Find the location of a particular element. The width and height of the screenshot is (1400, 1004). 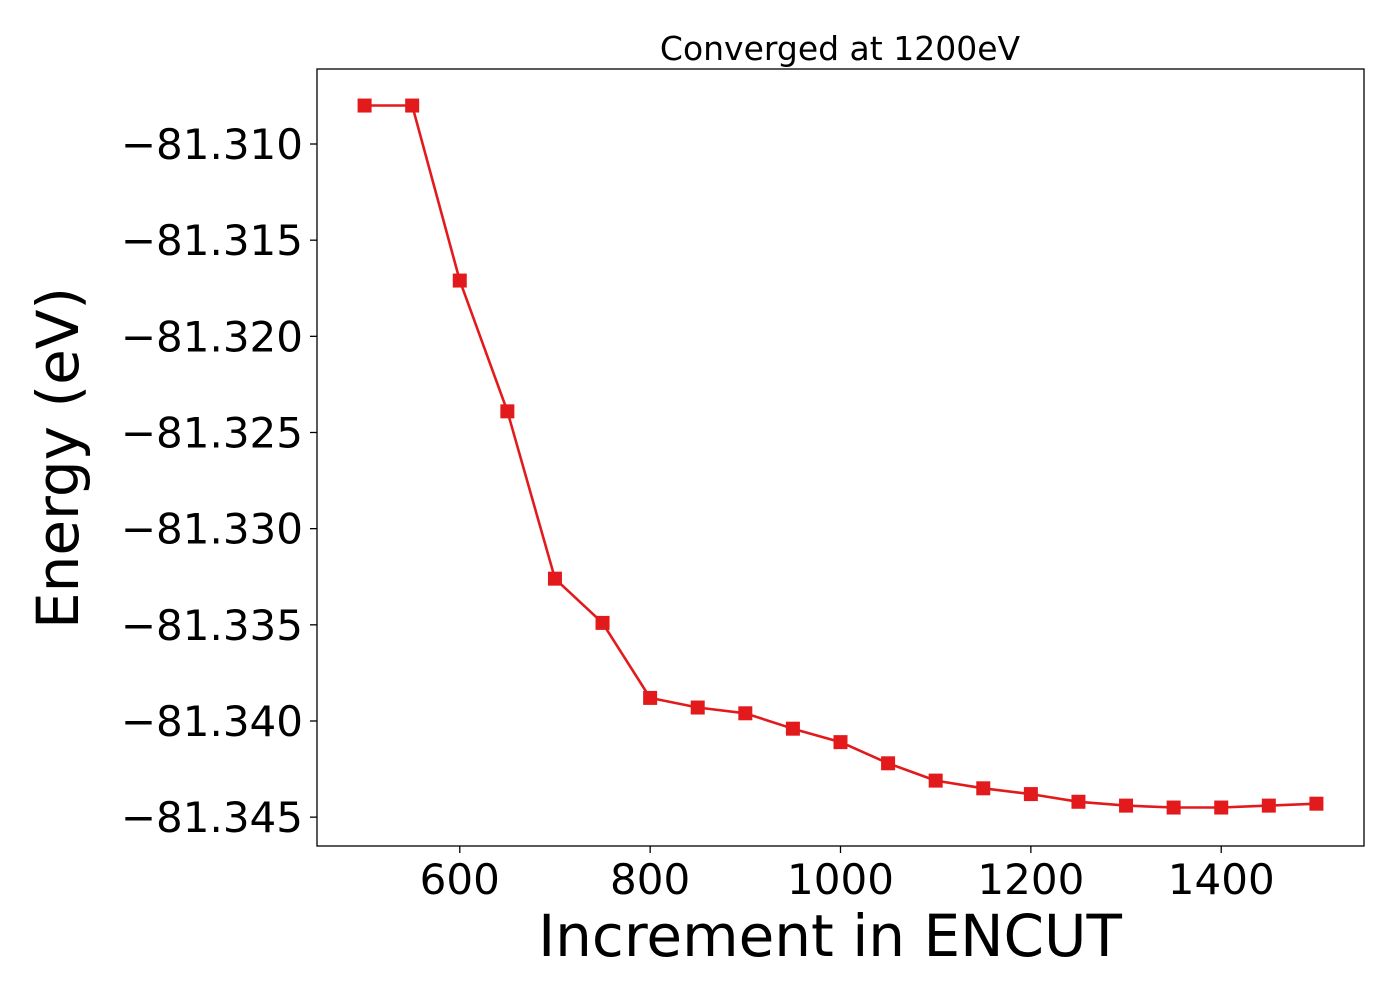

y-tick-label: −81.325 is located at coordinates (212, 432).